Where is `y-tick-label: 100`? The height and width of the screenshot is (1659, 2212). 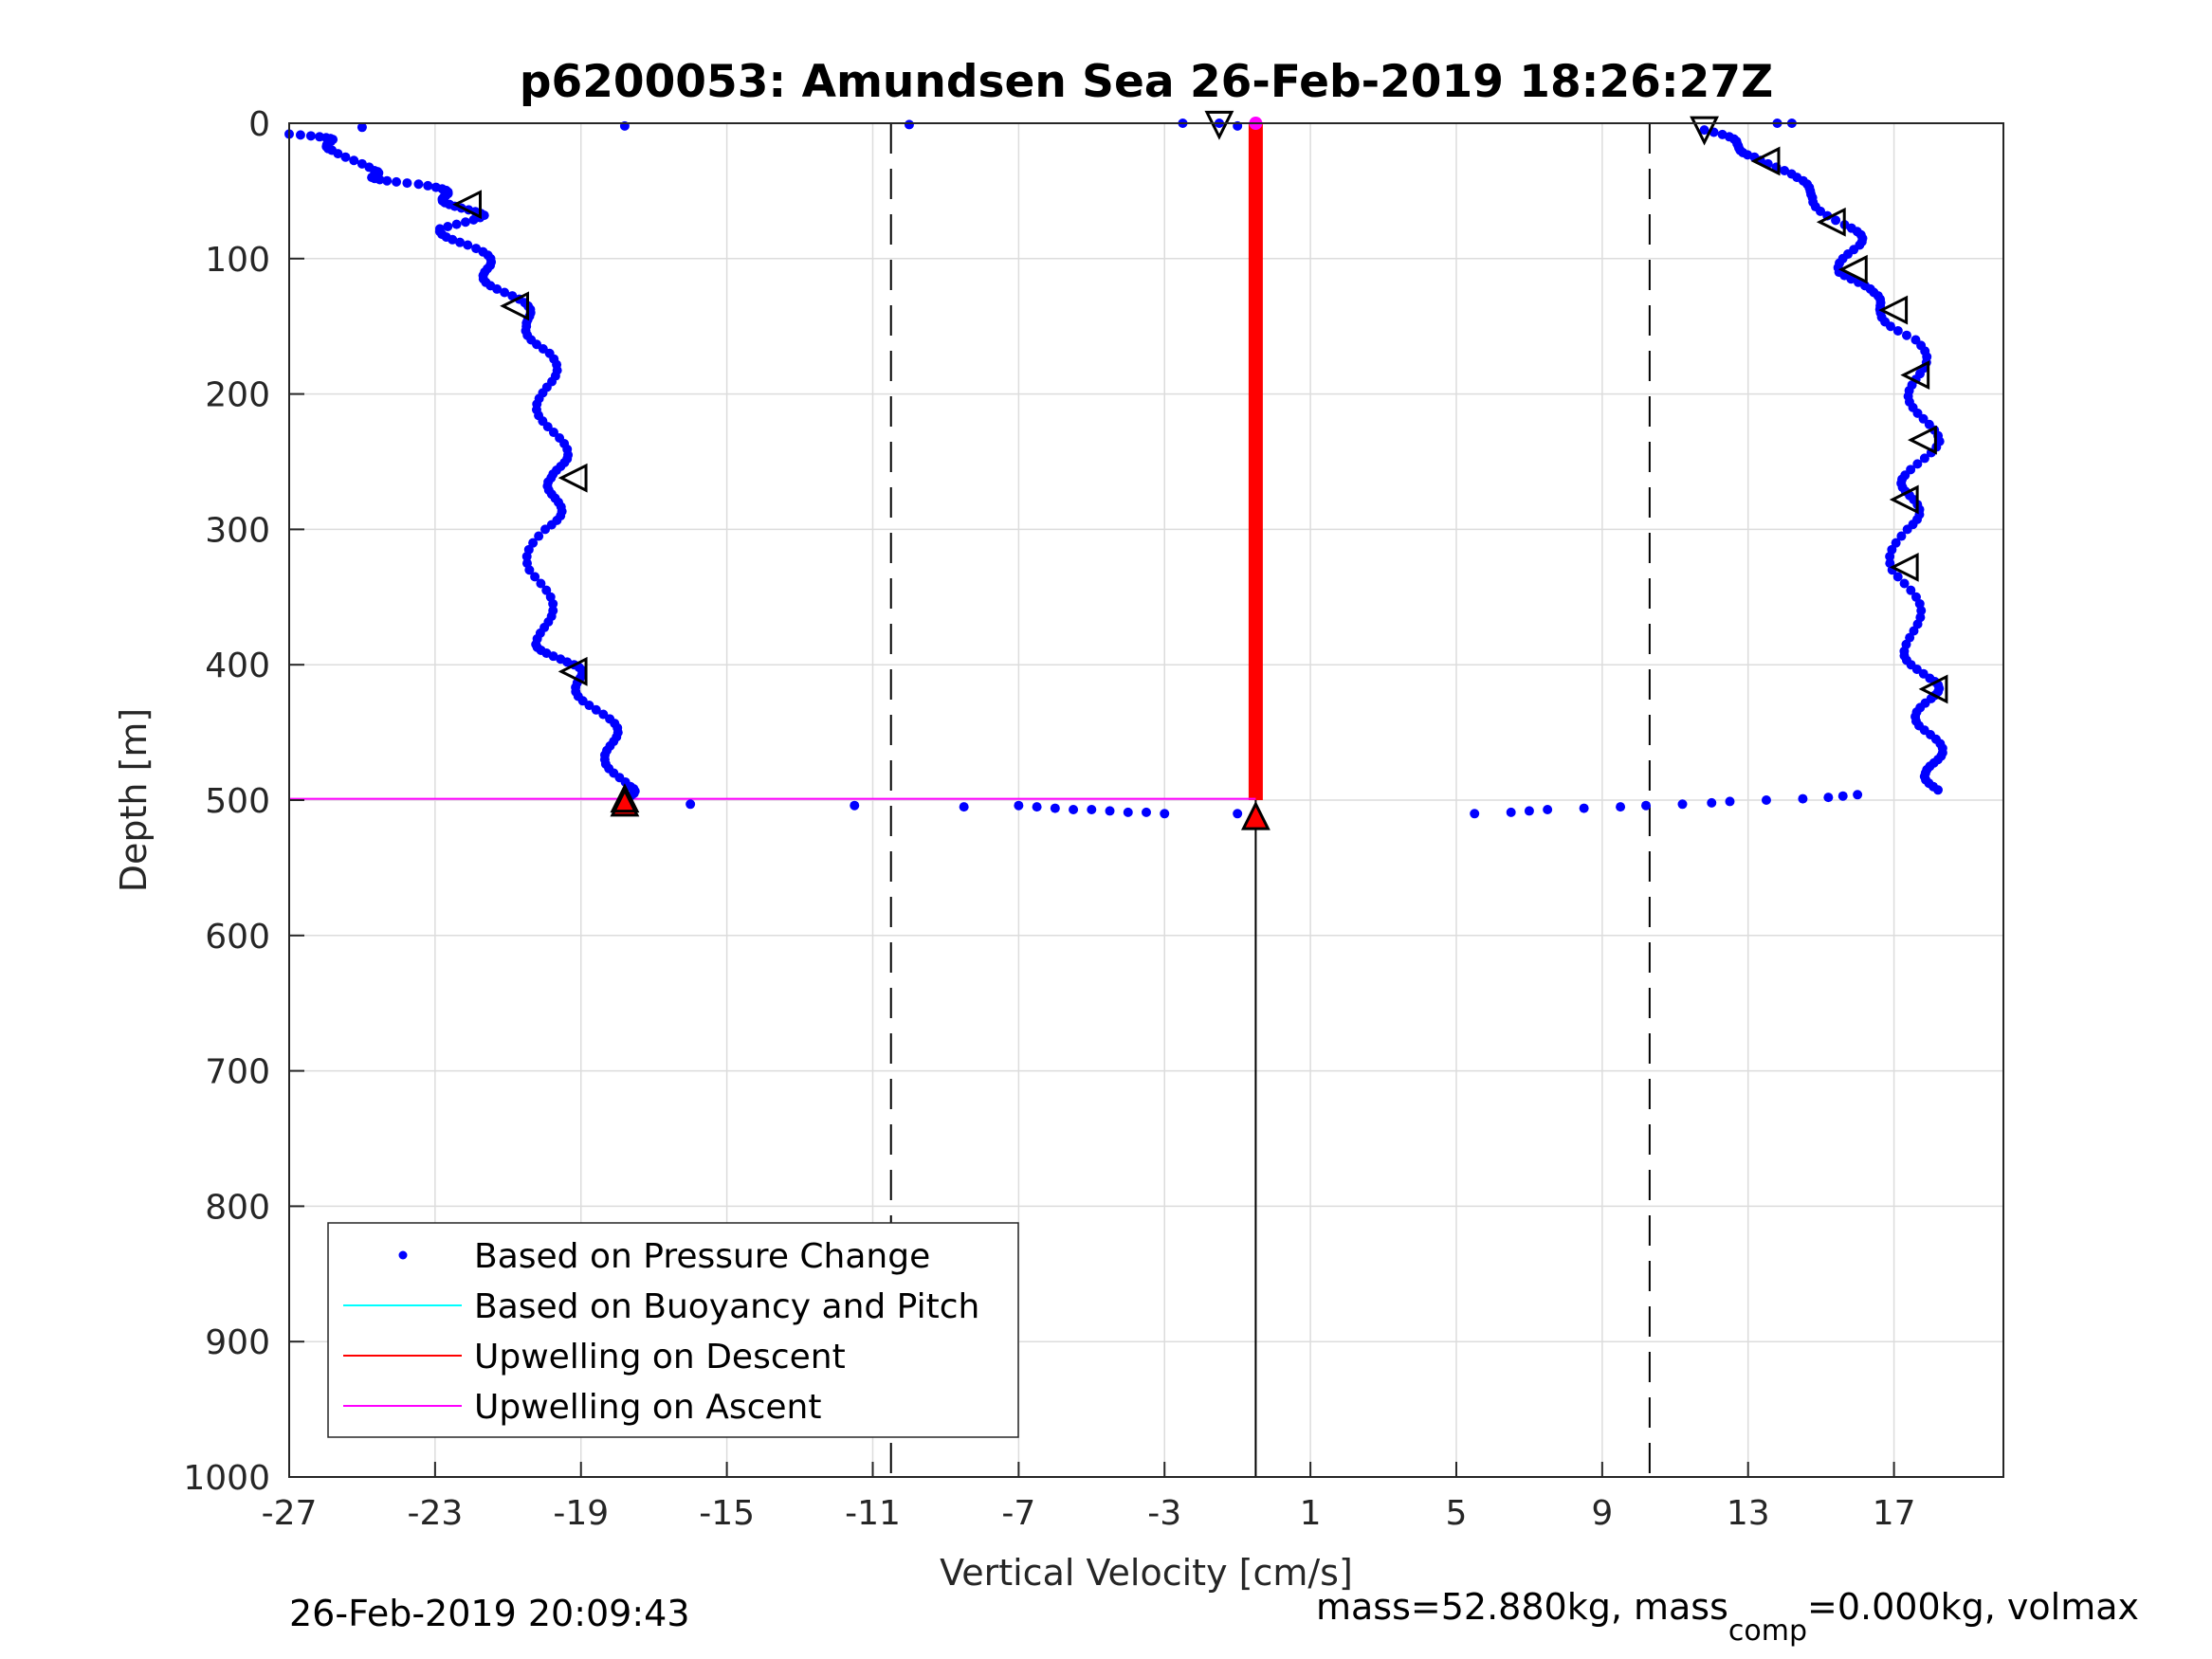
y-tick-label: 100 is located at coordinates (237, 260).